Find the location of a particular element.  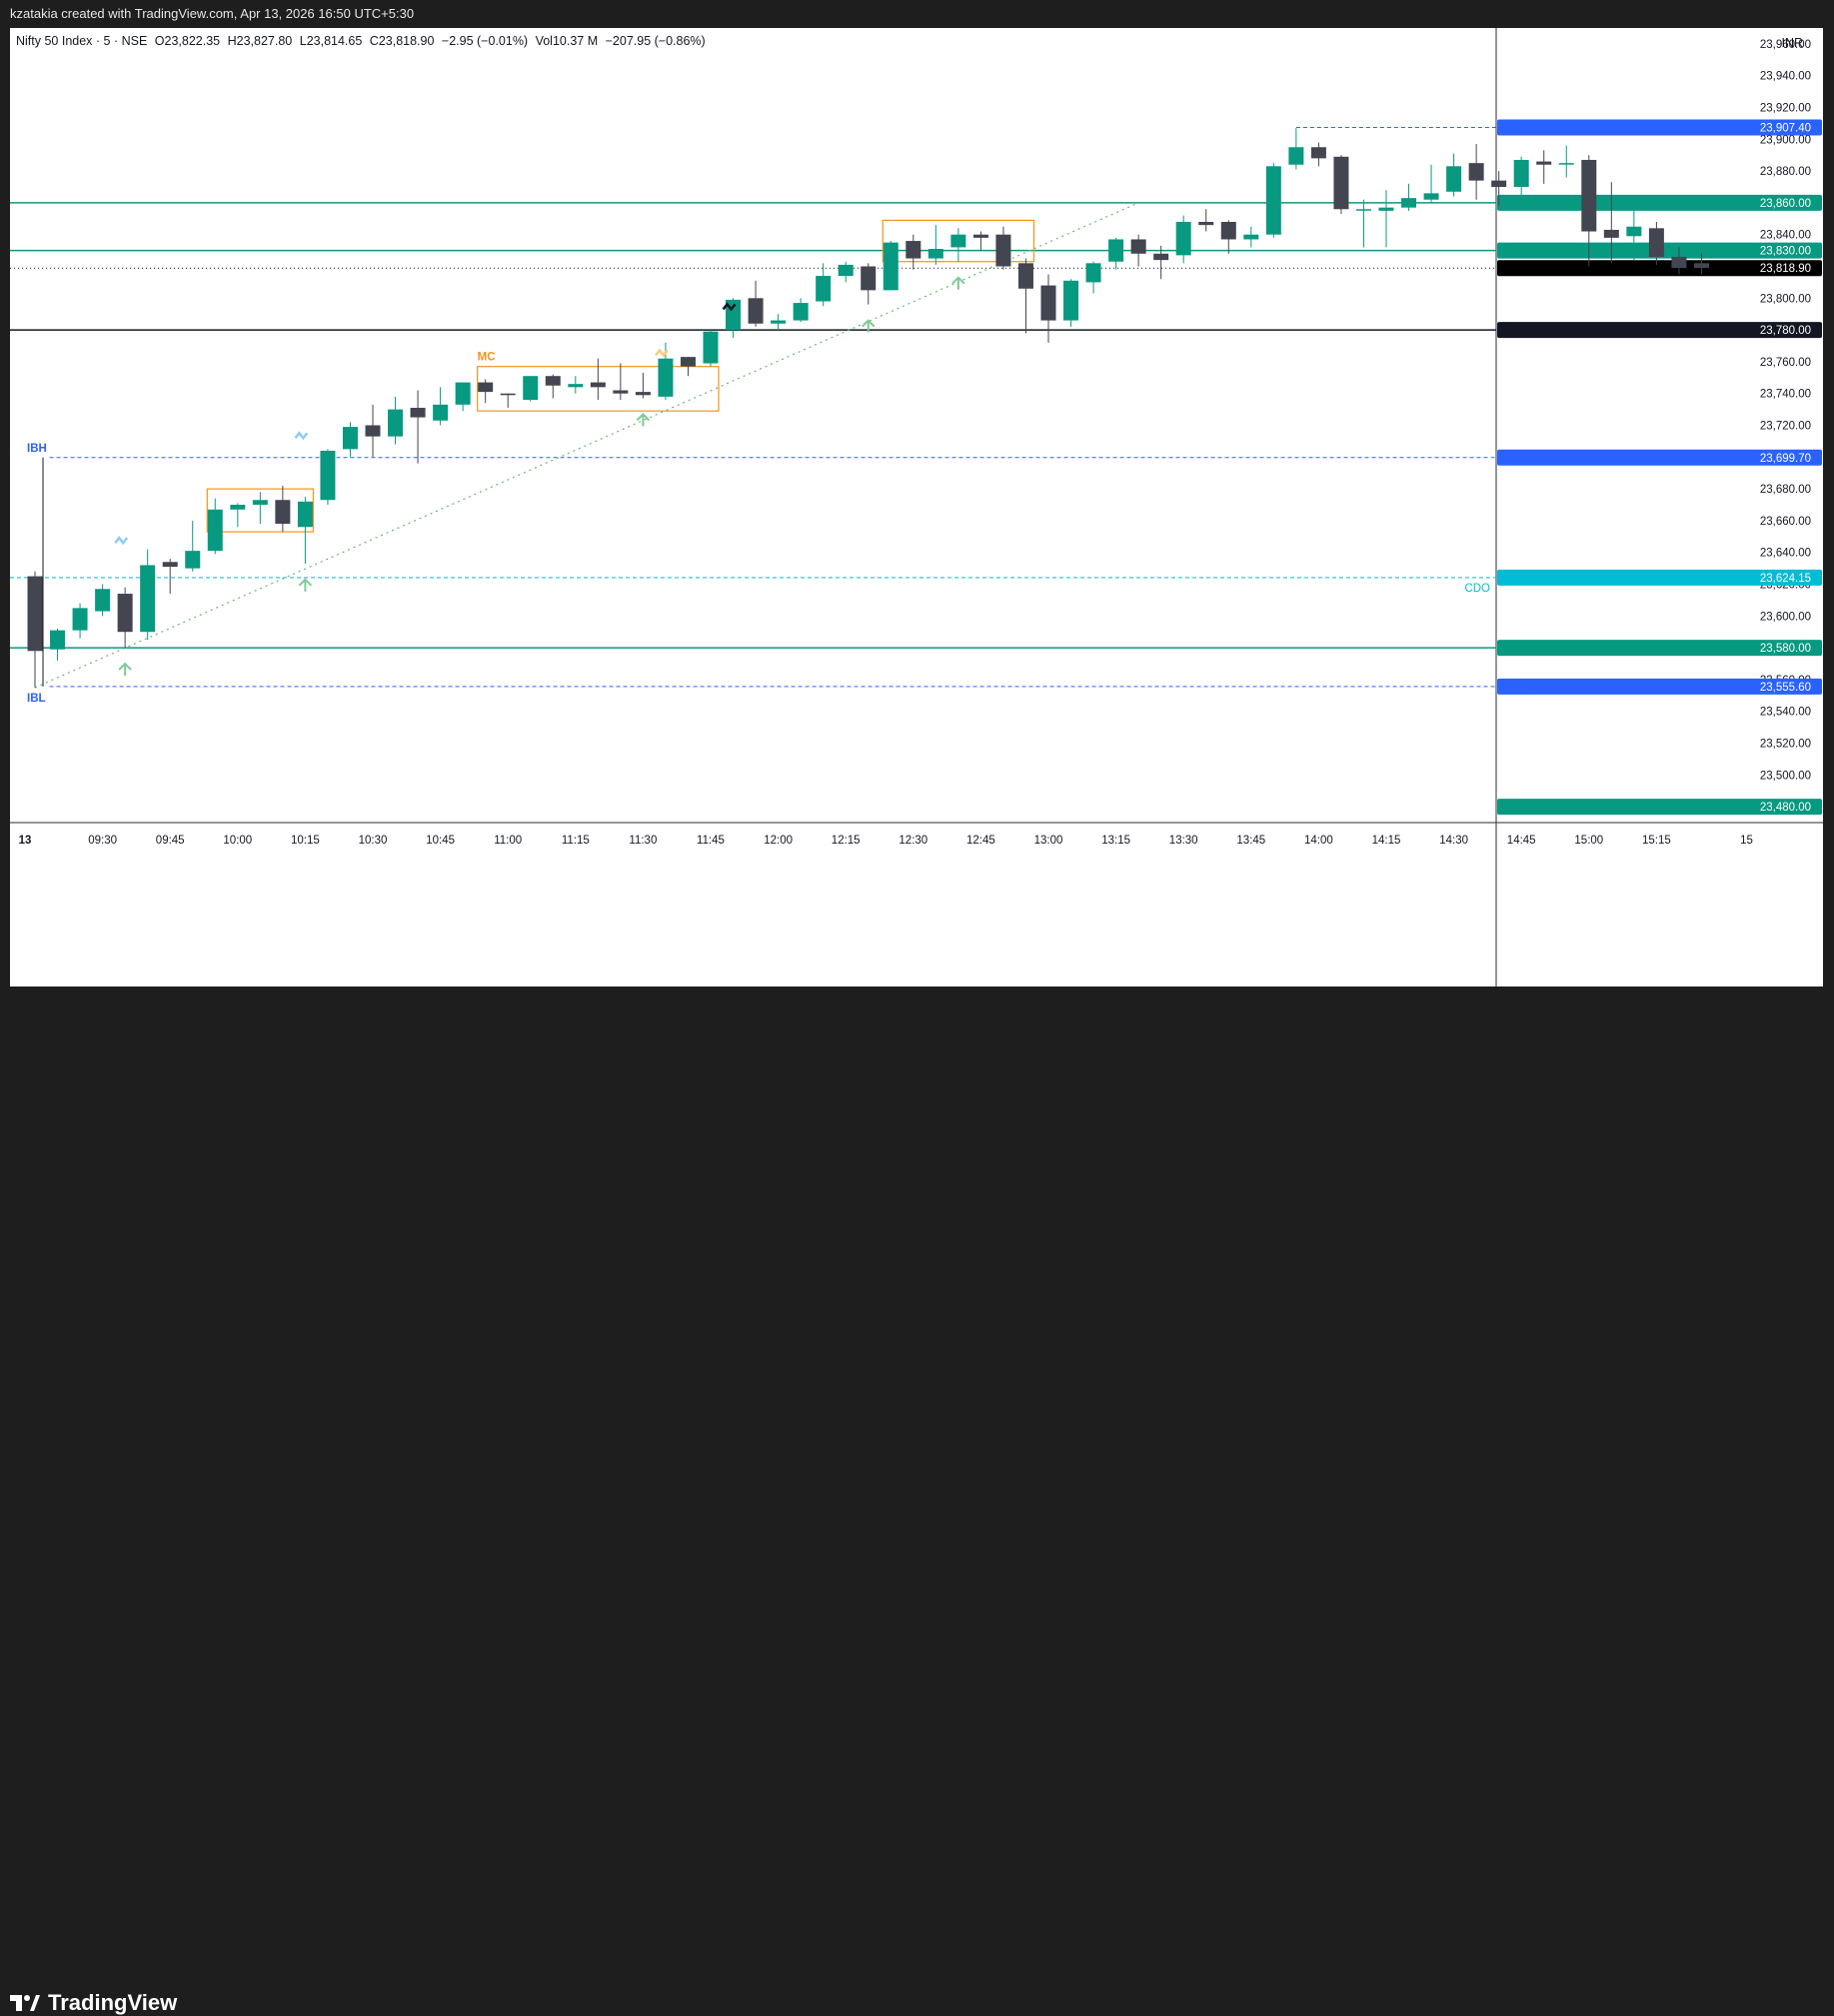

legend-symbol: Nifty 50 Index · 5 · NSE is located at coordinates (82, 41).